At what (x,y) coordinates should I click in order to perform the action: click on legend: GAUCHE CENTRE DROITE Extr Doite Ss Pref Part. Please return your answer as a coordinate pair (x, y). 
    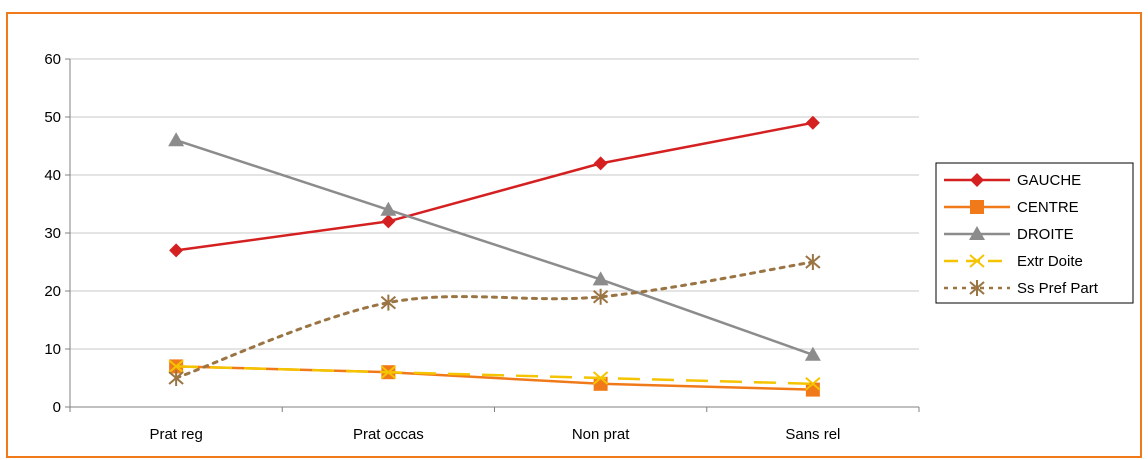
    Looking at the image, I should click on (1034, 233).